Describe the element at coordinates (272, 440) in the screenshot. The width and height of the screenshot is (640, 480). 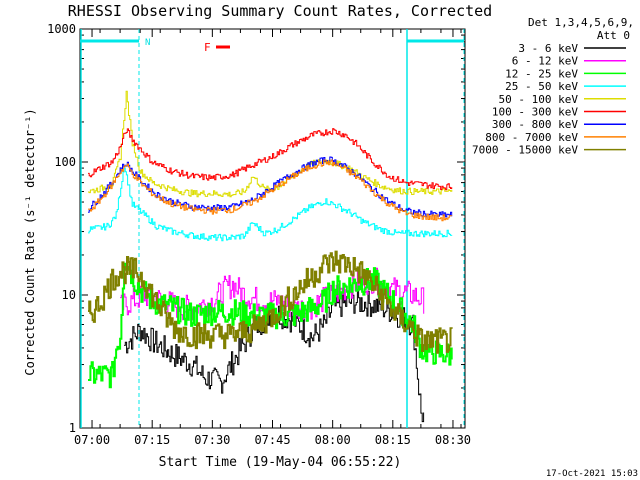
I see `x-tick-label: 07:45` at that location.